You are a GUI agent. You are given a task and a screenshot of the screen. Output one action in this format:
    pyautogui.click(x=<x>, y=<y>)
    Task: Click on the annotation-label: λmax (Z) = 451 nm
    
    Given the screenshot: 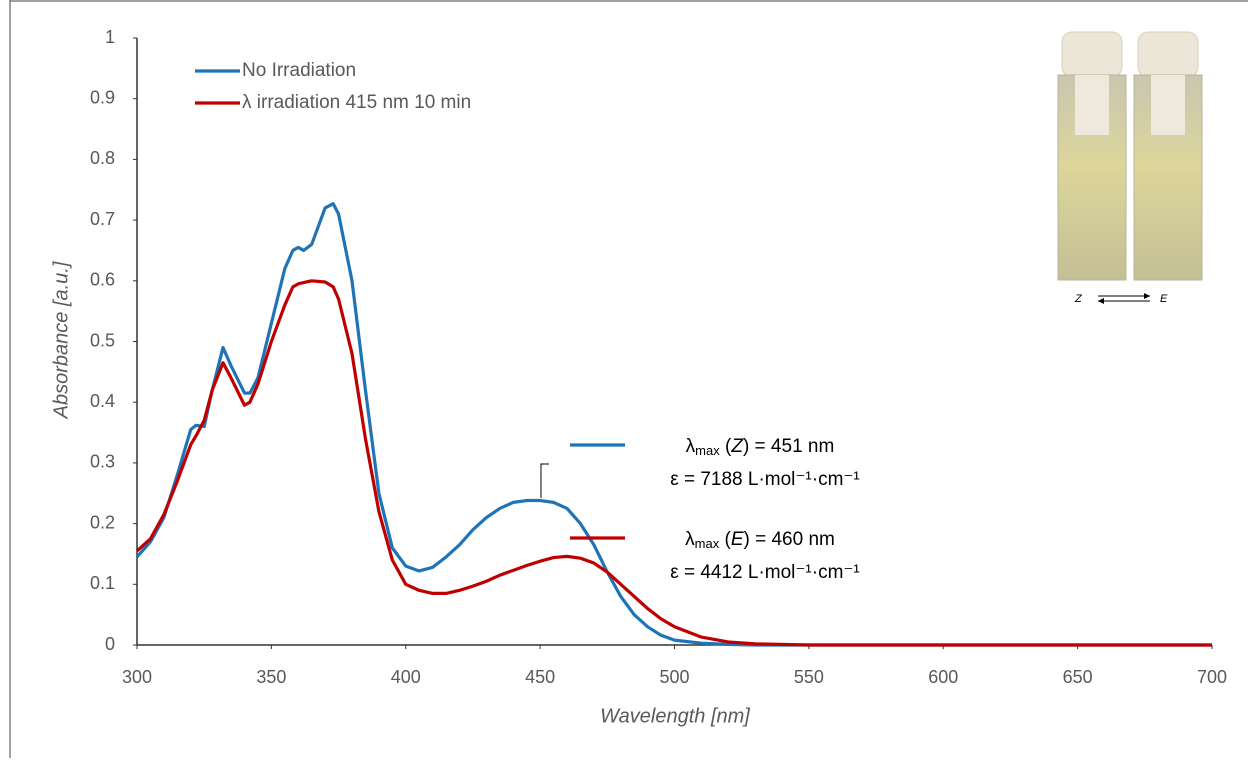 What is the action you would take?
    pyautogui.click(x=760, y=447)
    